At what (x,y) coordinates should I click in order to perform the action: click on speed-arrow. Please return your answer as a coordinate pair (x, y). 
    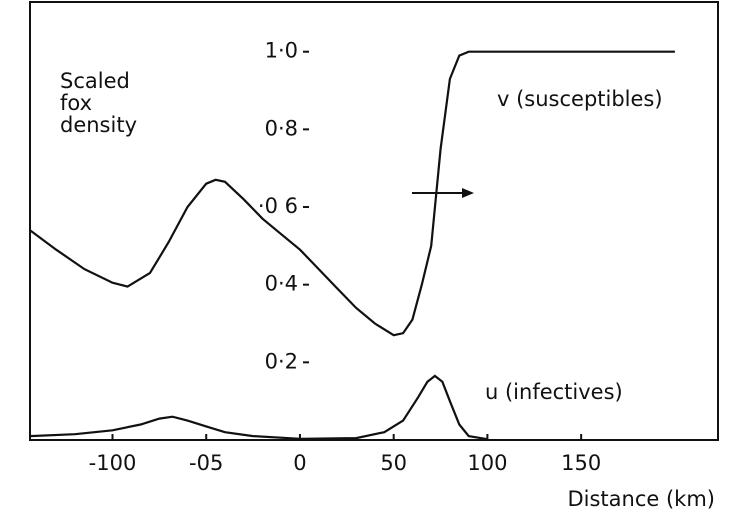
    Looking at the image, I should click on (443, 193).